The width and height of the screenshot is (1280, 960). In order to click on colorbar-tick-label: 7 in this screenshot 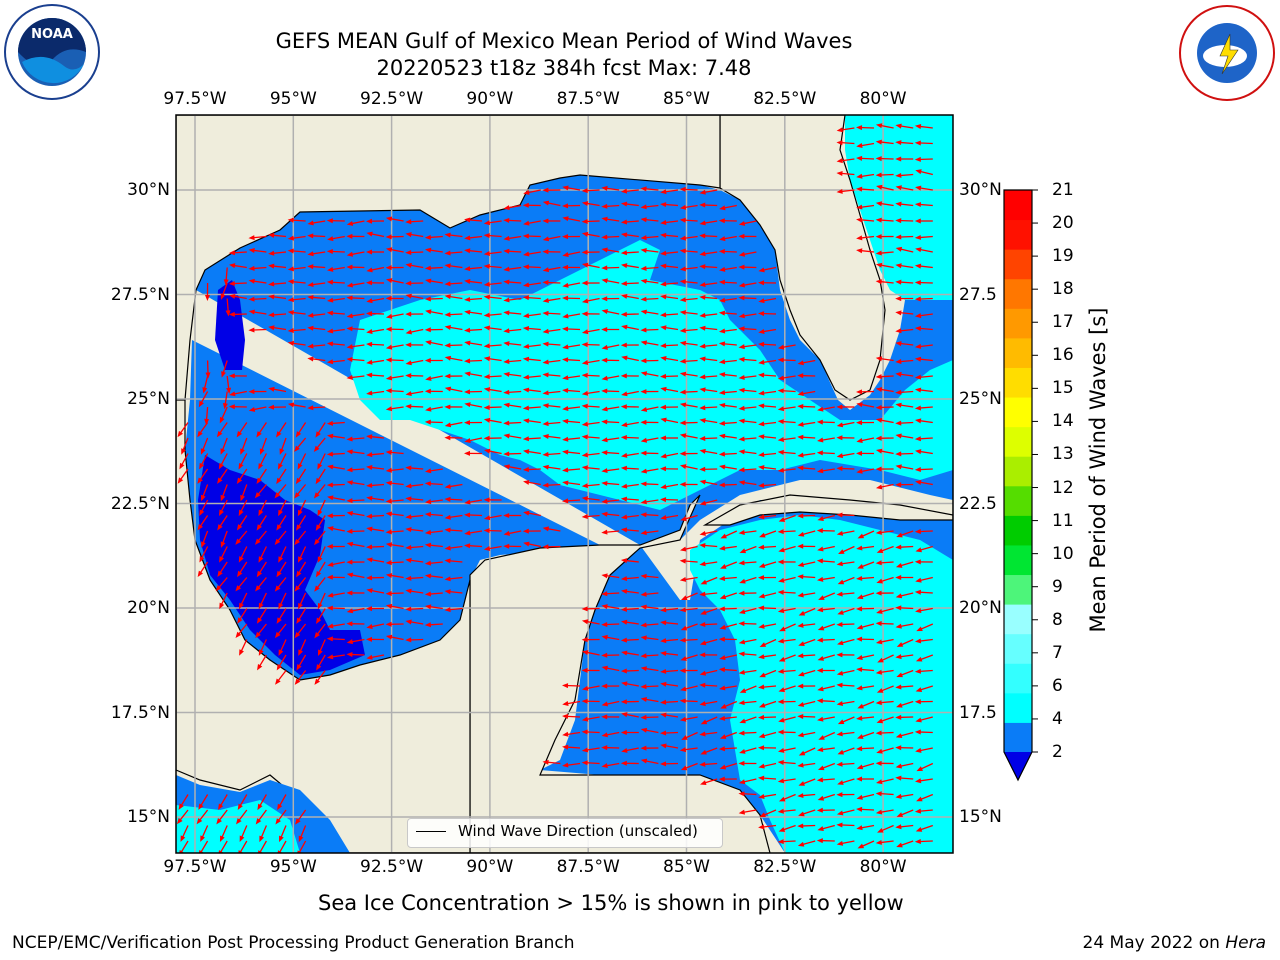, I will do `click(1057, 652)`.